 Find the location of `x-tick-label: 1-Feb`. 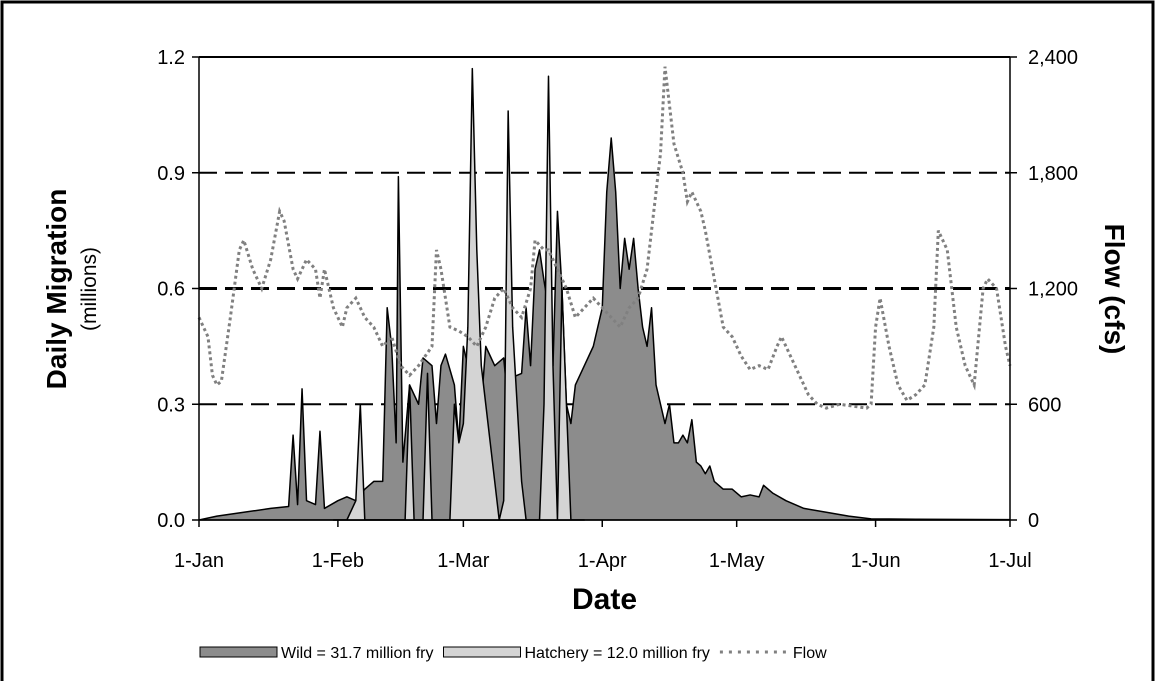

x-tick-label: 1-Feb is located at coordinates (338, 561).